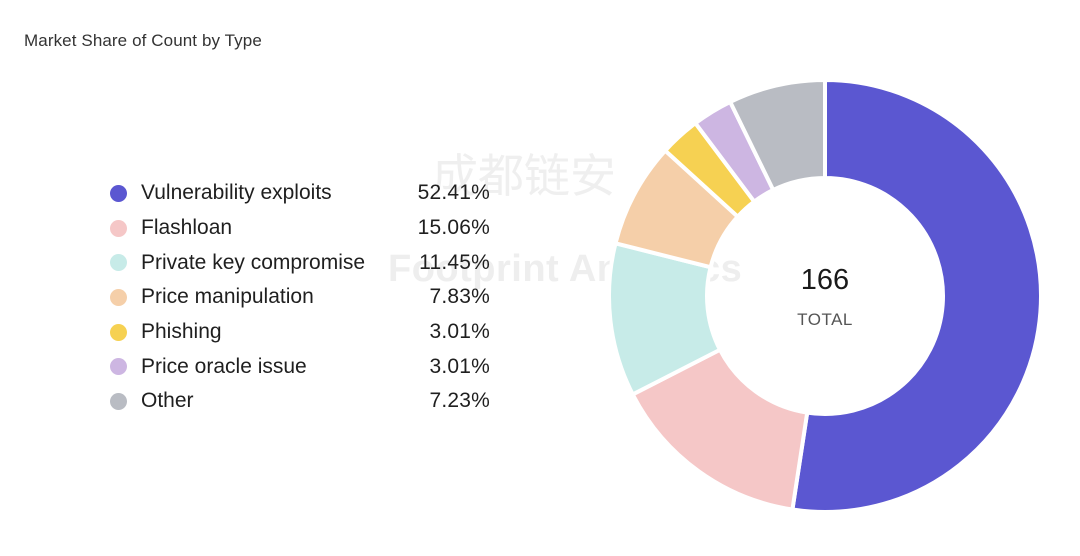 This screenshot has width=1080, height=556. Describe the element at coordinates (236, 193) in the screenshot. I see `legend-label: Vulnerability exploits` at that location.